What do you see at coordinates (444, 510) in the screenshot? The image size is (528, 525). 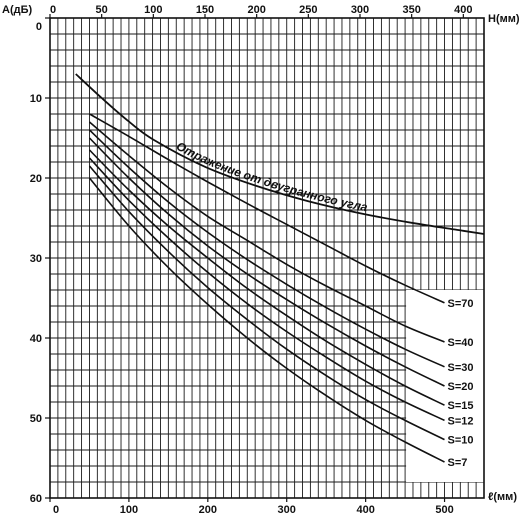 I see `x-bottom-tick-label: 500` at bounding box center [444, 510].